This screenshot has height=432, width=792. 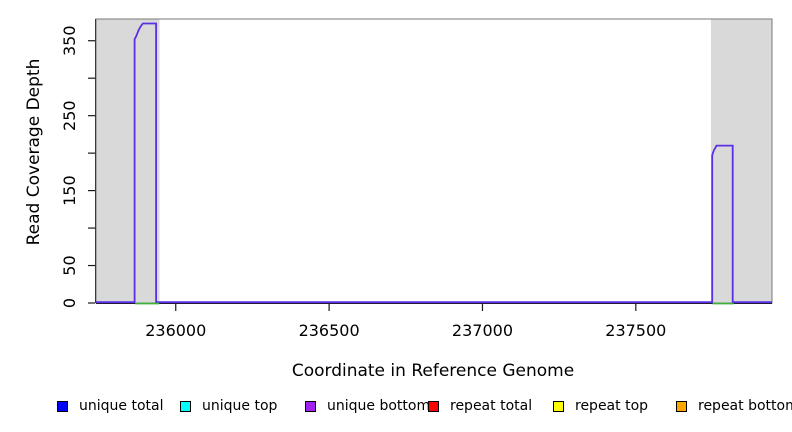 I want to click on x-tick-label: 237500, so click(x=635, y=330).